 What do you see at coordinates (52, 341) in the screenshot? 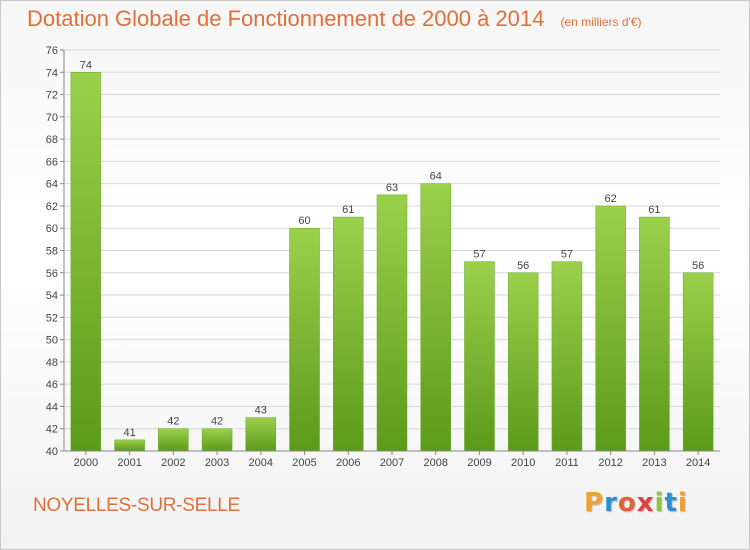
I see `y-tick-label: 50` at bounding box center [52, 341].